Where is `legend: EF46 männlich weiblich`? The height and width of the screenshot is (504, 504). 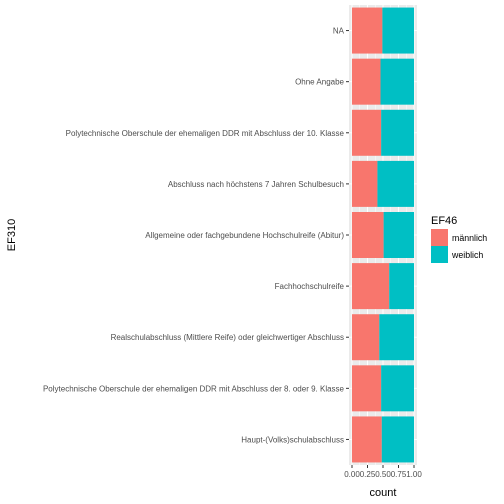 legend: EF46 männlich weiblich is located at coordinates (459, 239).